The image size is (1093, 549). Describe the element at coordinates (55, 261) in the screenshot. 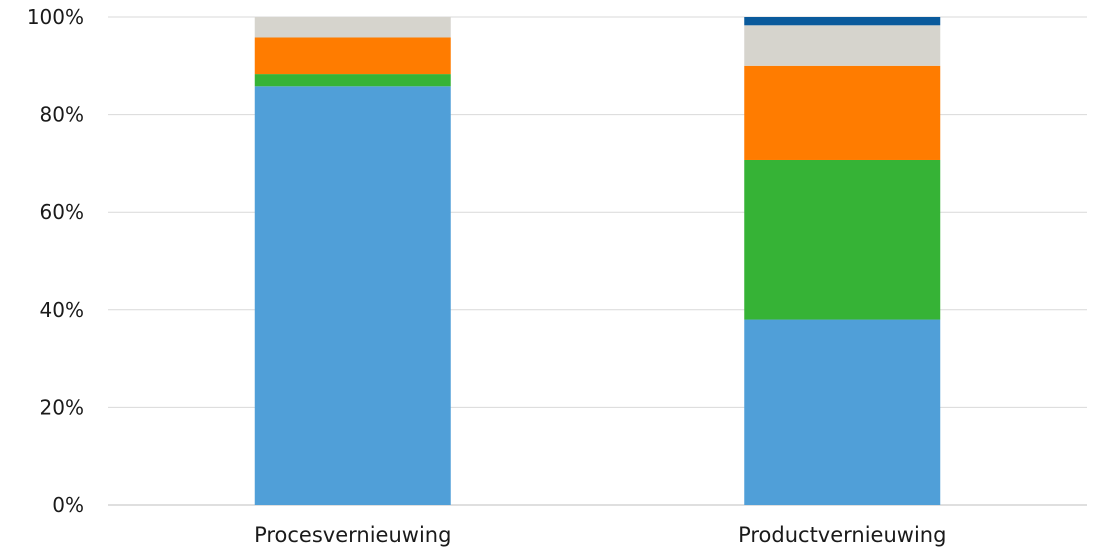

I see `y-axis-tick-labels: 0% 20% 40% 60% 80% 100%` at that location.